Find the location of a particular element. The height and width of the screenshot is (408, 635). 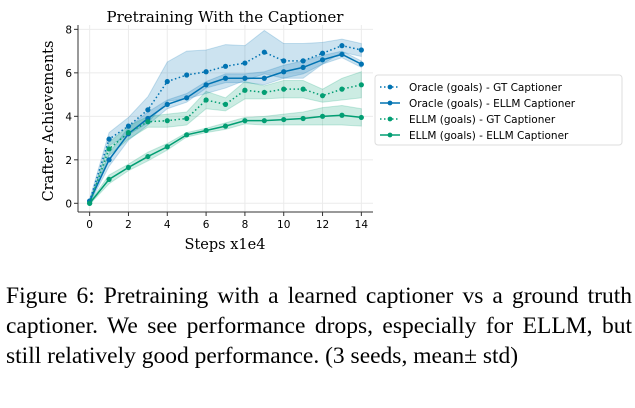

y-tick-label: 6 is located at coordinates (68, 74).